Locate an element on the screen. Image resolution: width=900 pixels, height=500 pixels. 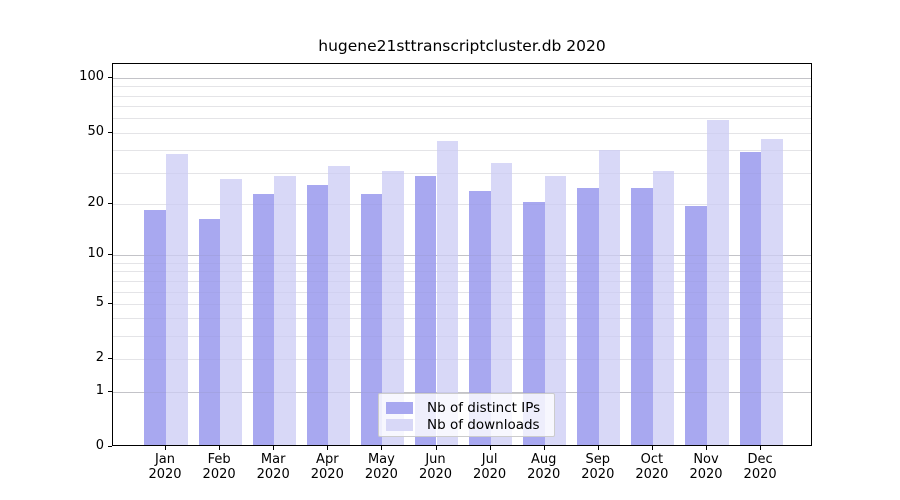
xtick-may is located at coordinates (382, 448).